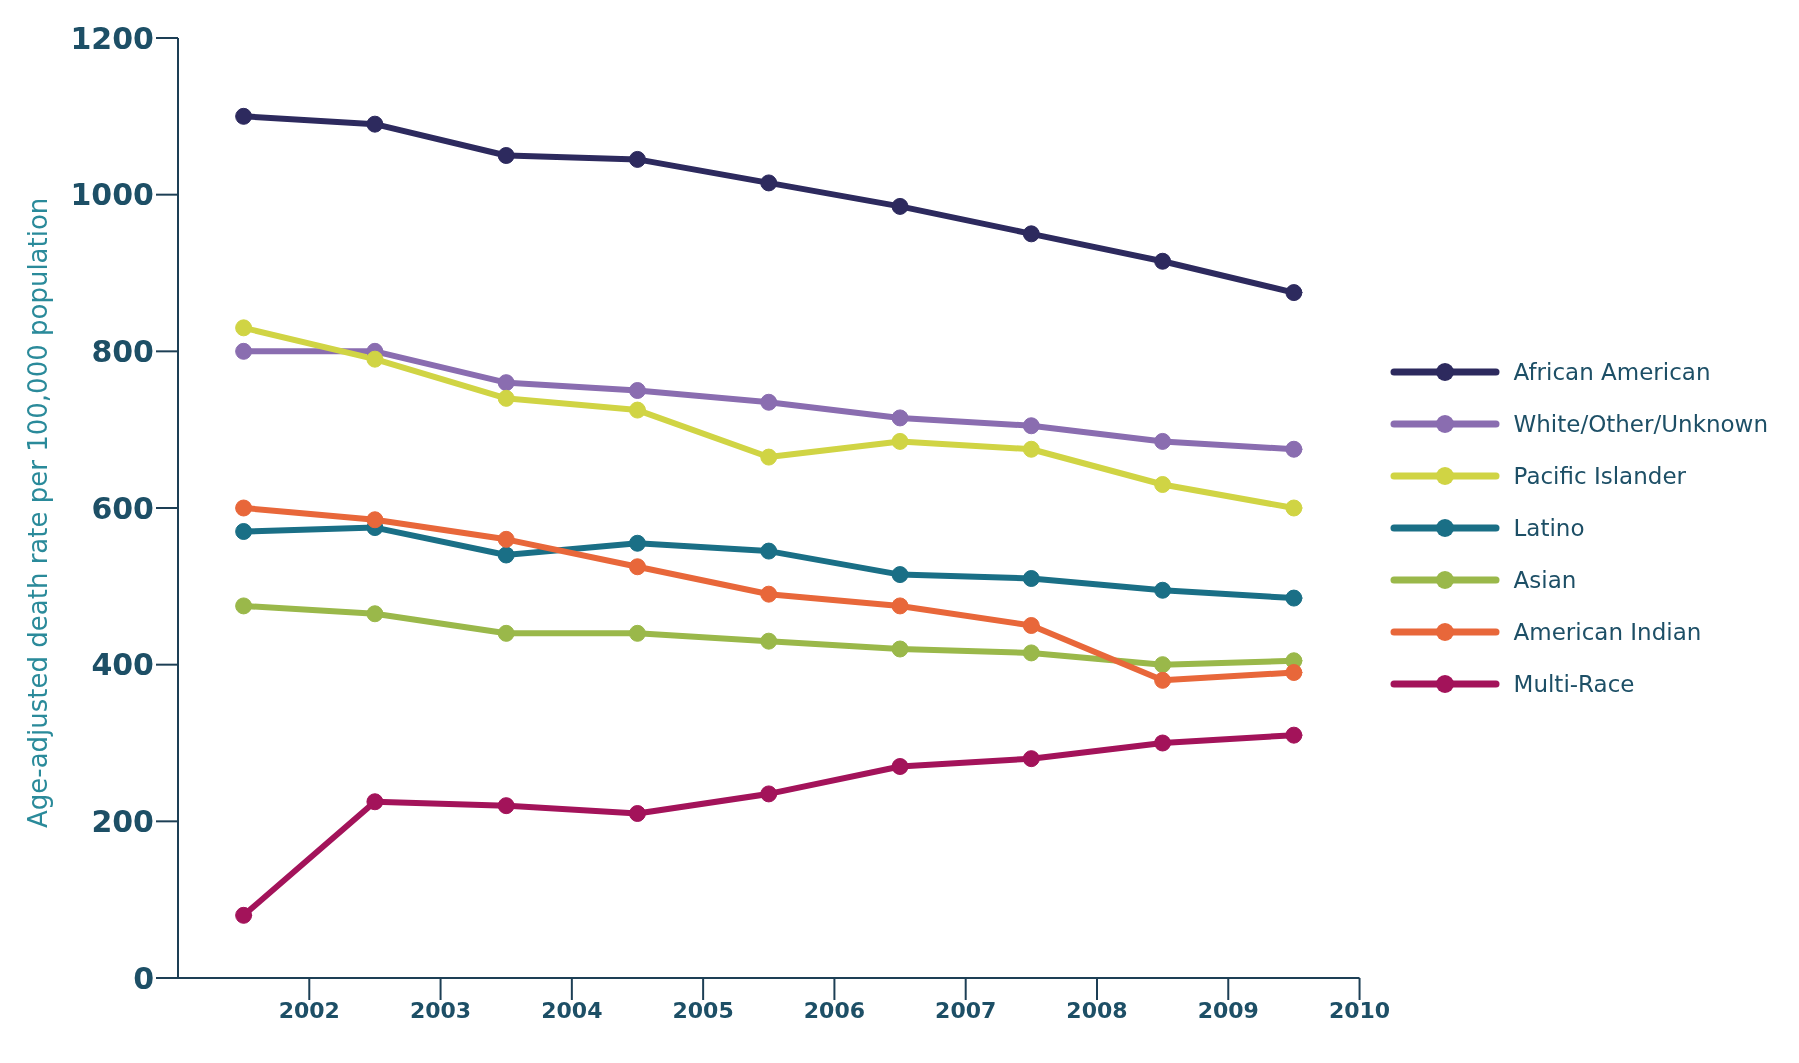  I want to click on legend-label: American Indian, so click(1607, 632).